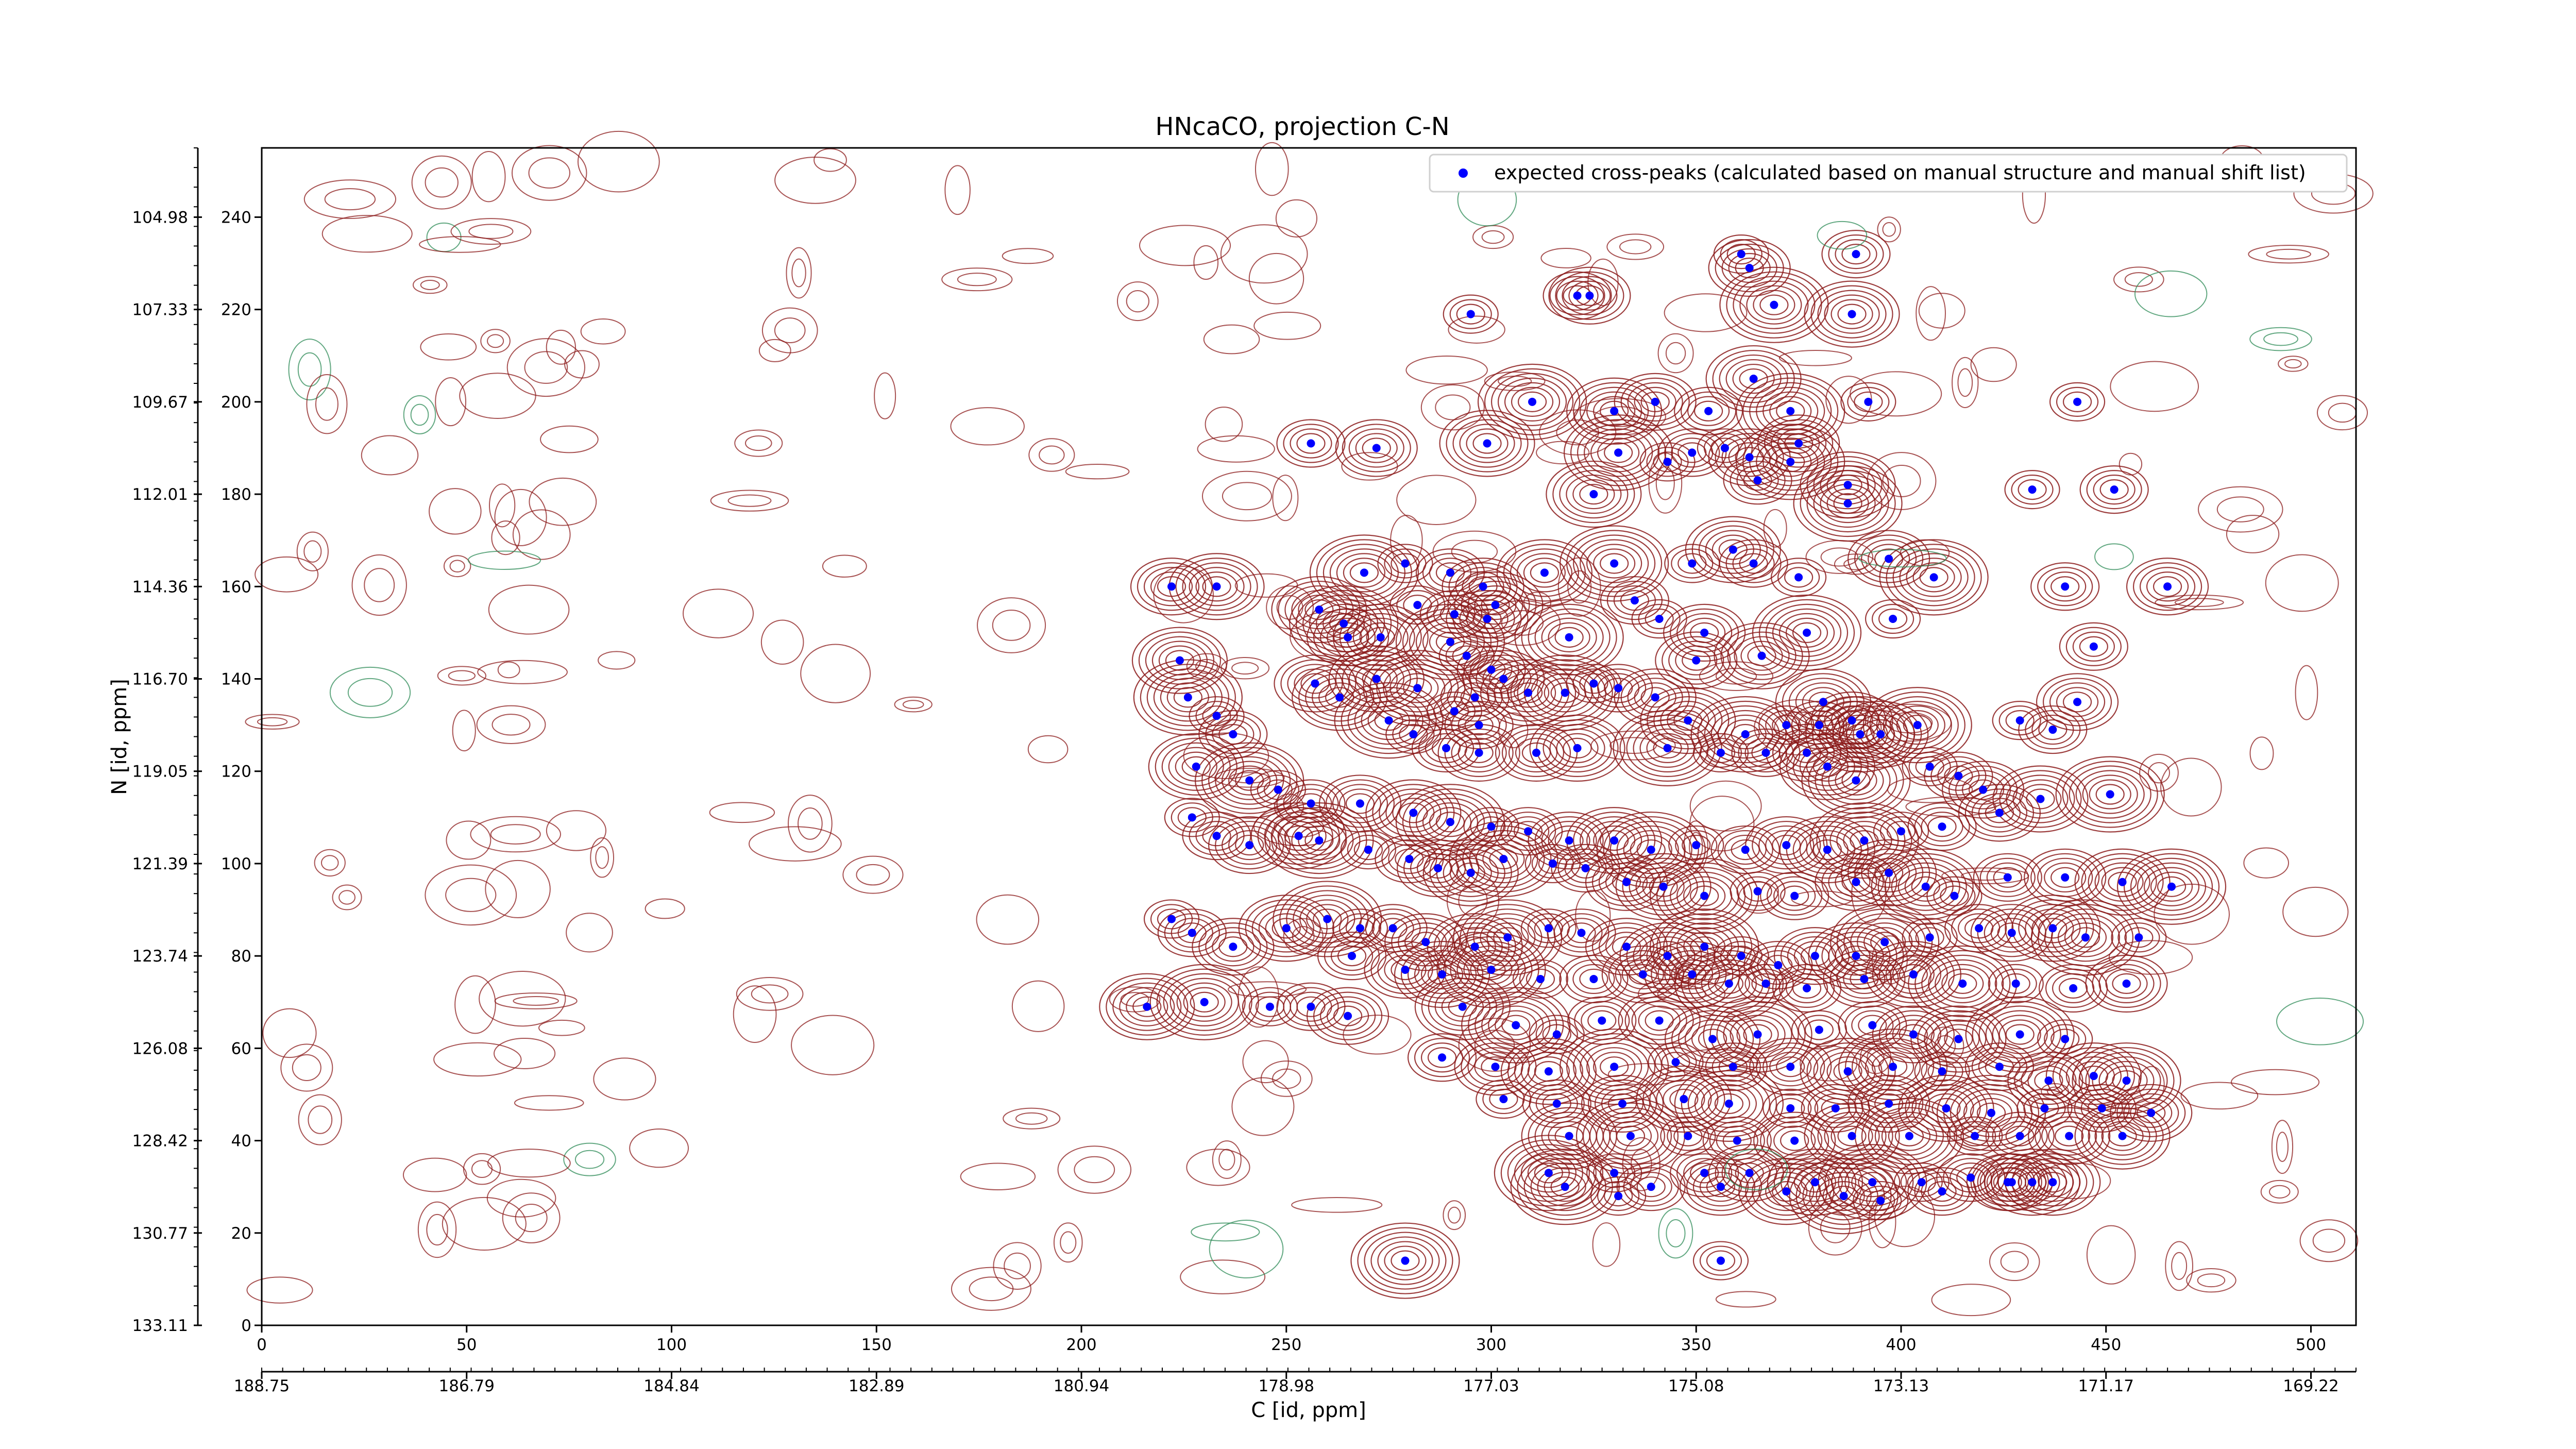 This screenshot has width=2576, height=1449. Describe the element at coordinates (1756, 1169) in the screenshot. I see `negative-contour` at that location.